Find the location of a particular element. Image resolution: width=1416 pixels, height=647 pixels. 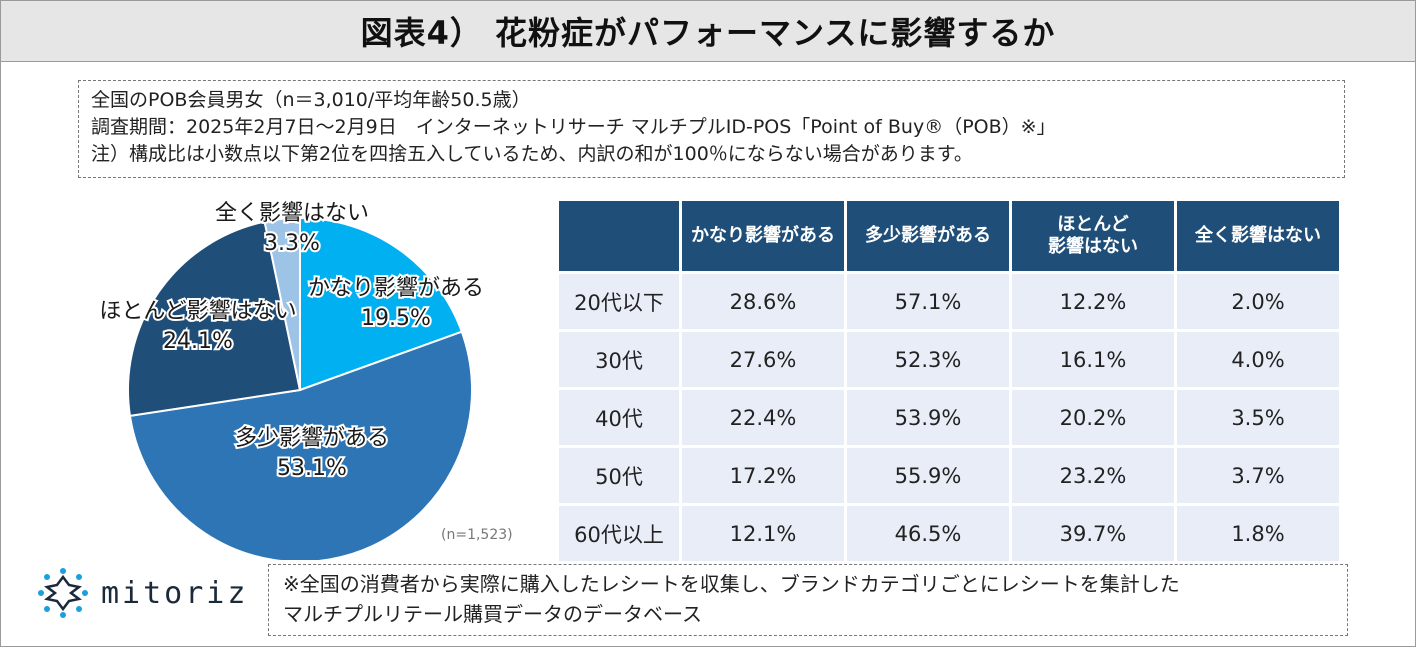

table-cell: 39.7% is located at coordinates (1093, 533).